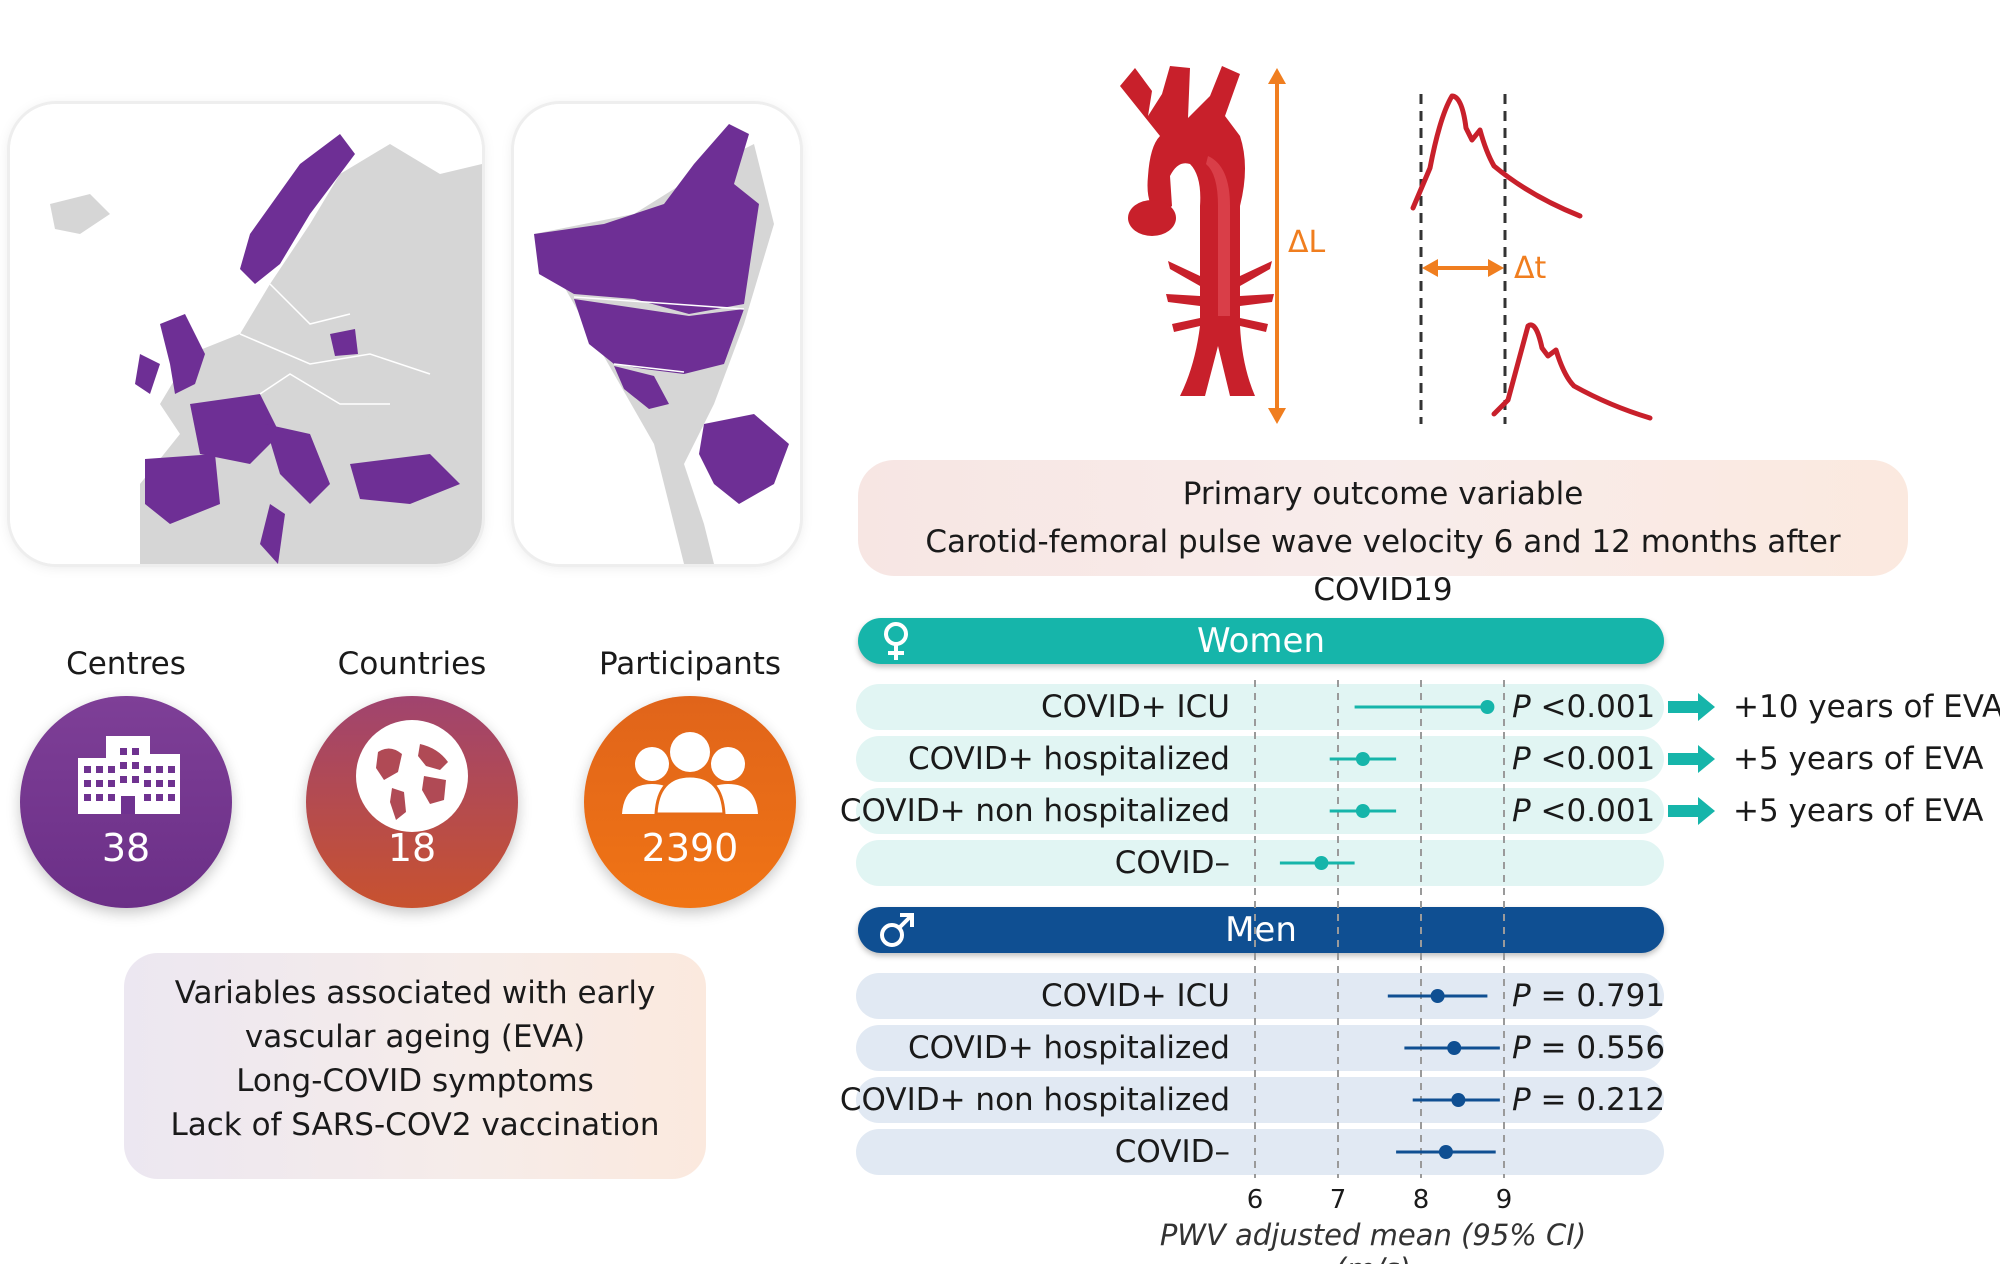 Image resolution: width=2000 pixels, height=1264 pixels. Describe the element at coordinates (415, 1081) in the screenshot. I see `variables-line: Long-COVID symptoms` at that location.